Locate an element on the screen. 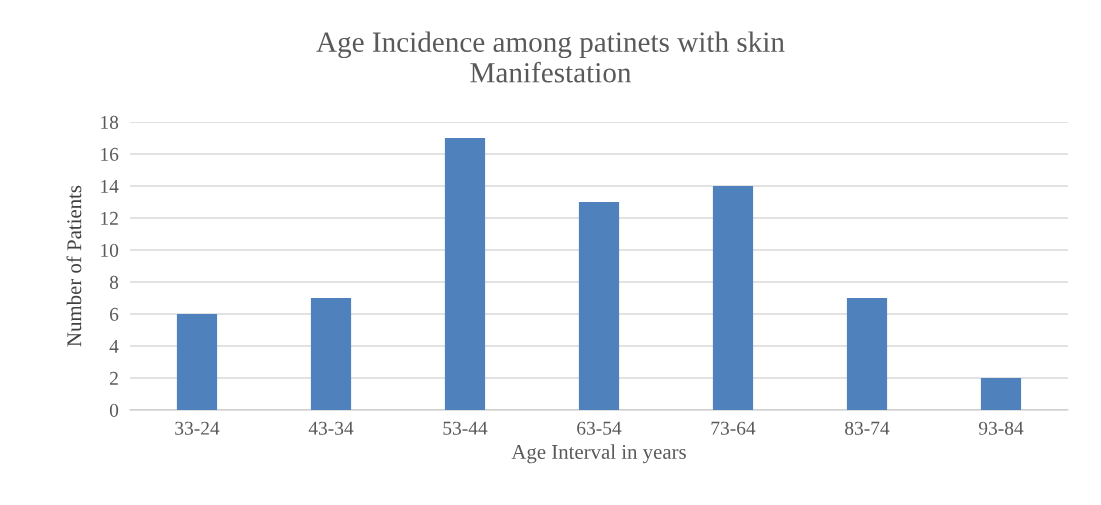  x-tick-label: 63-54 is located at coordinates (599, 428).